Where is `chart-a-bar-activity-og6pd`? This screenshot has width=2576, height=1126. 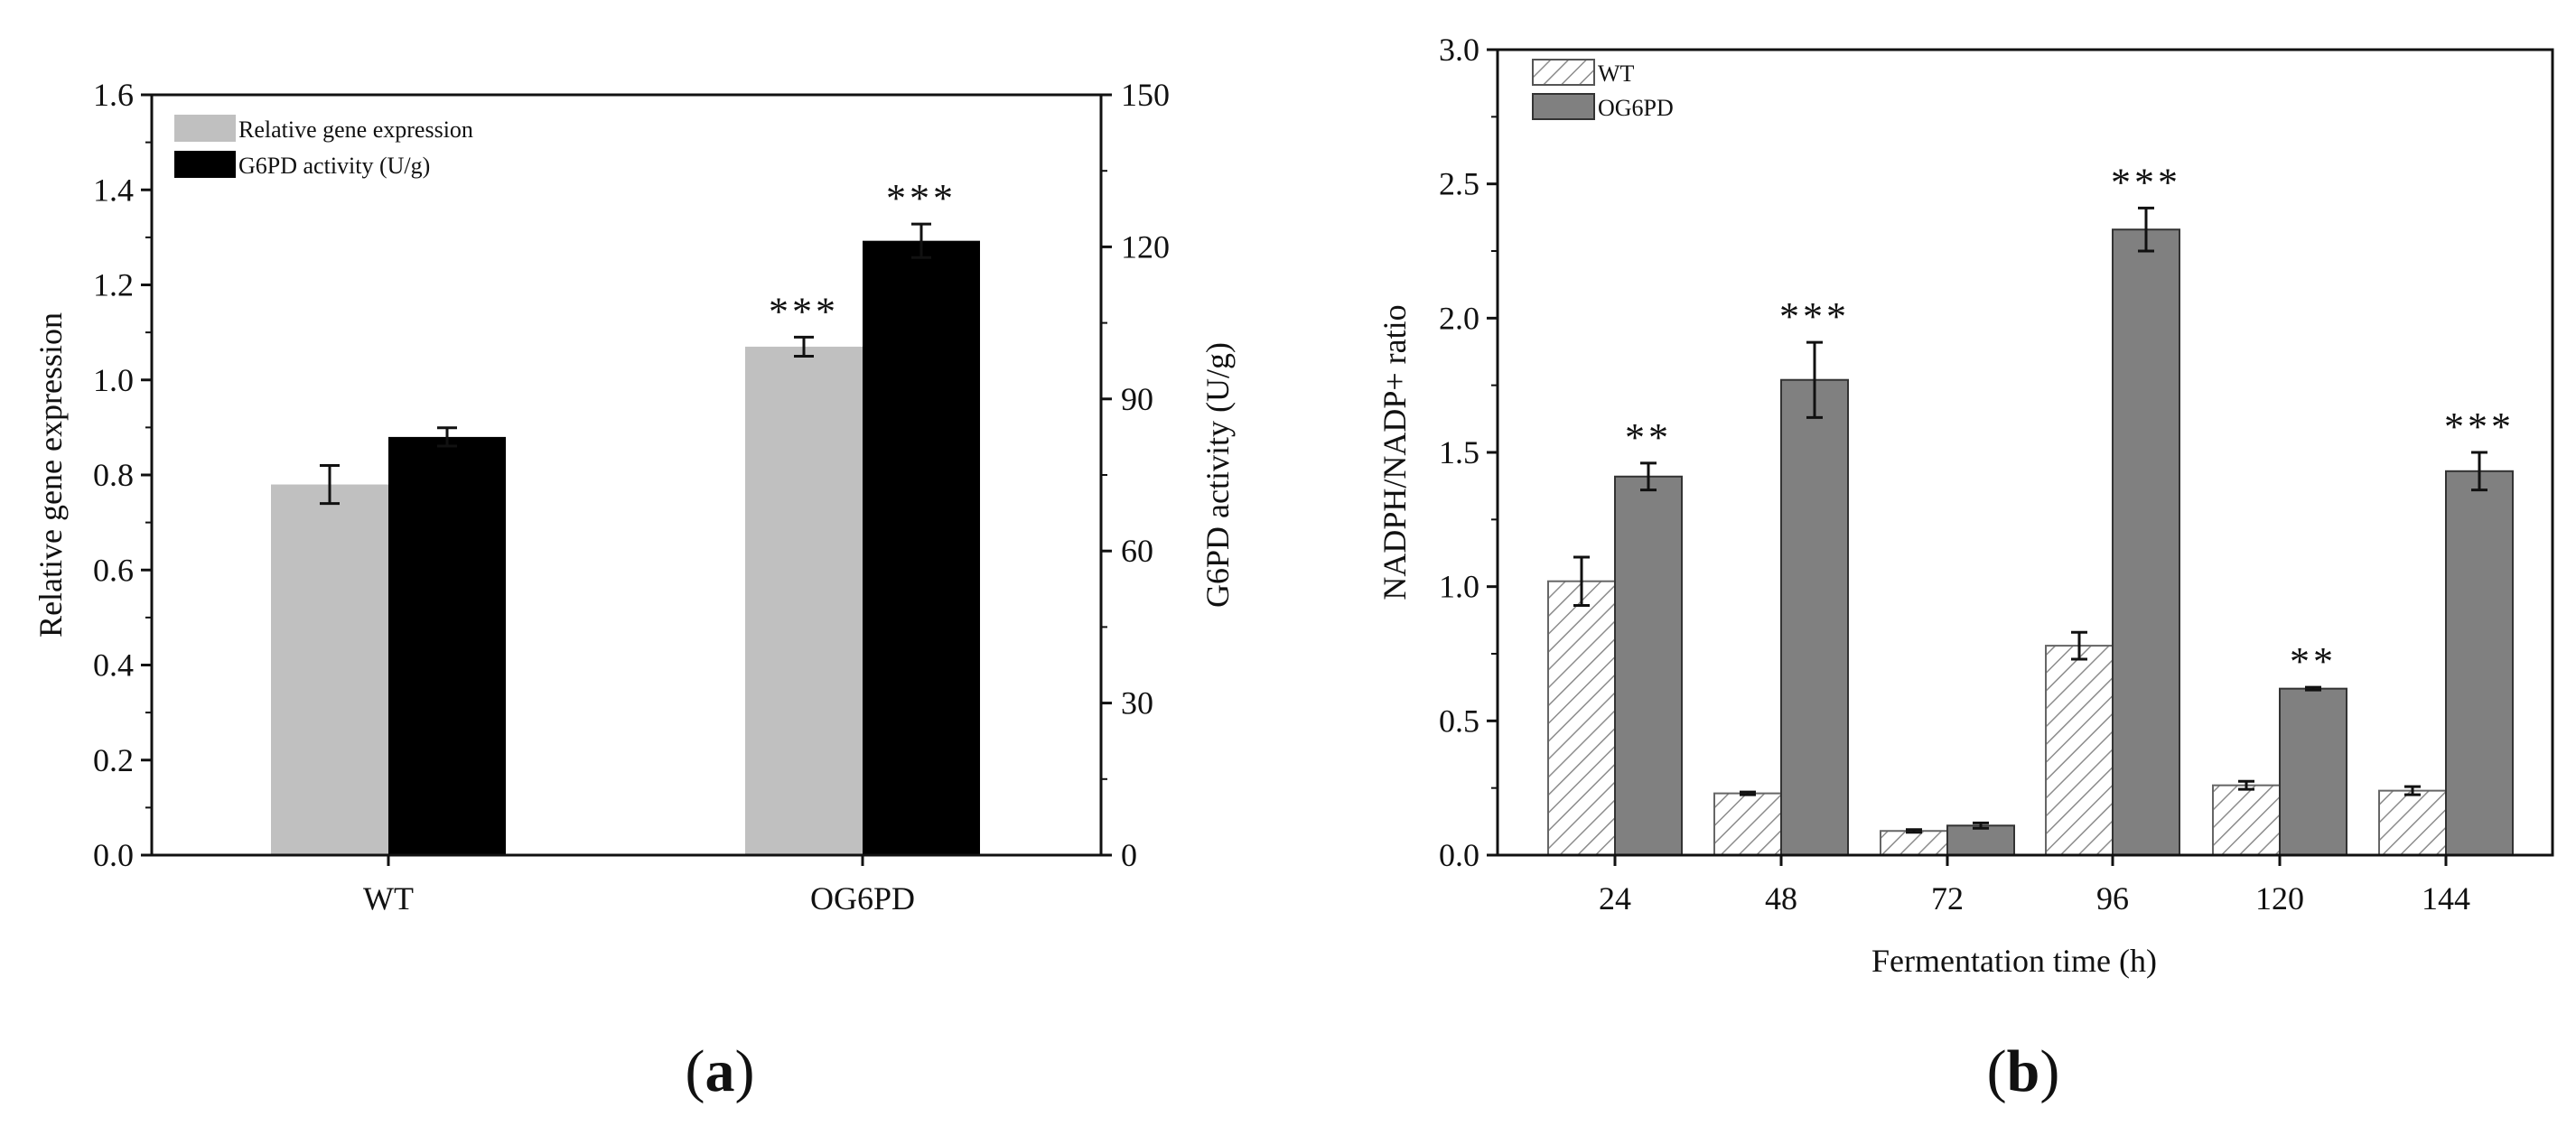
chart-a-bar-activity-og6pd is located at coordinates (921, 548).